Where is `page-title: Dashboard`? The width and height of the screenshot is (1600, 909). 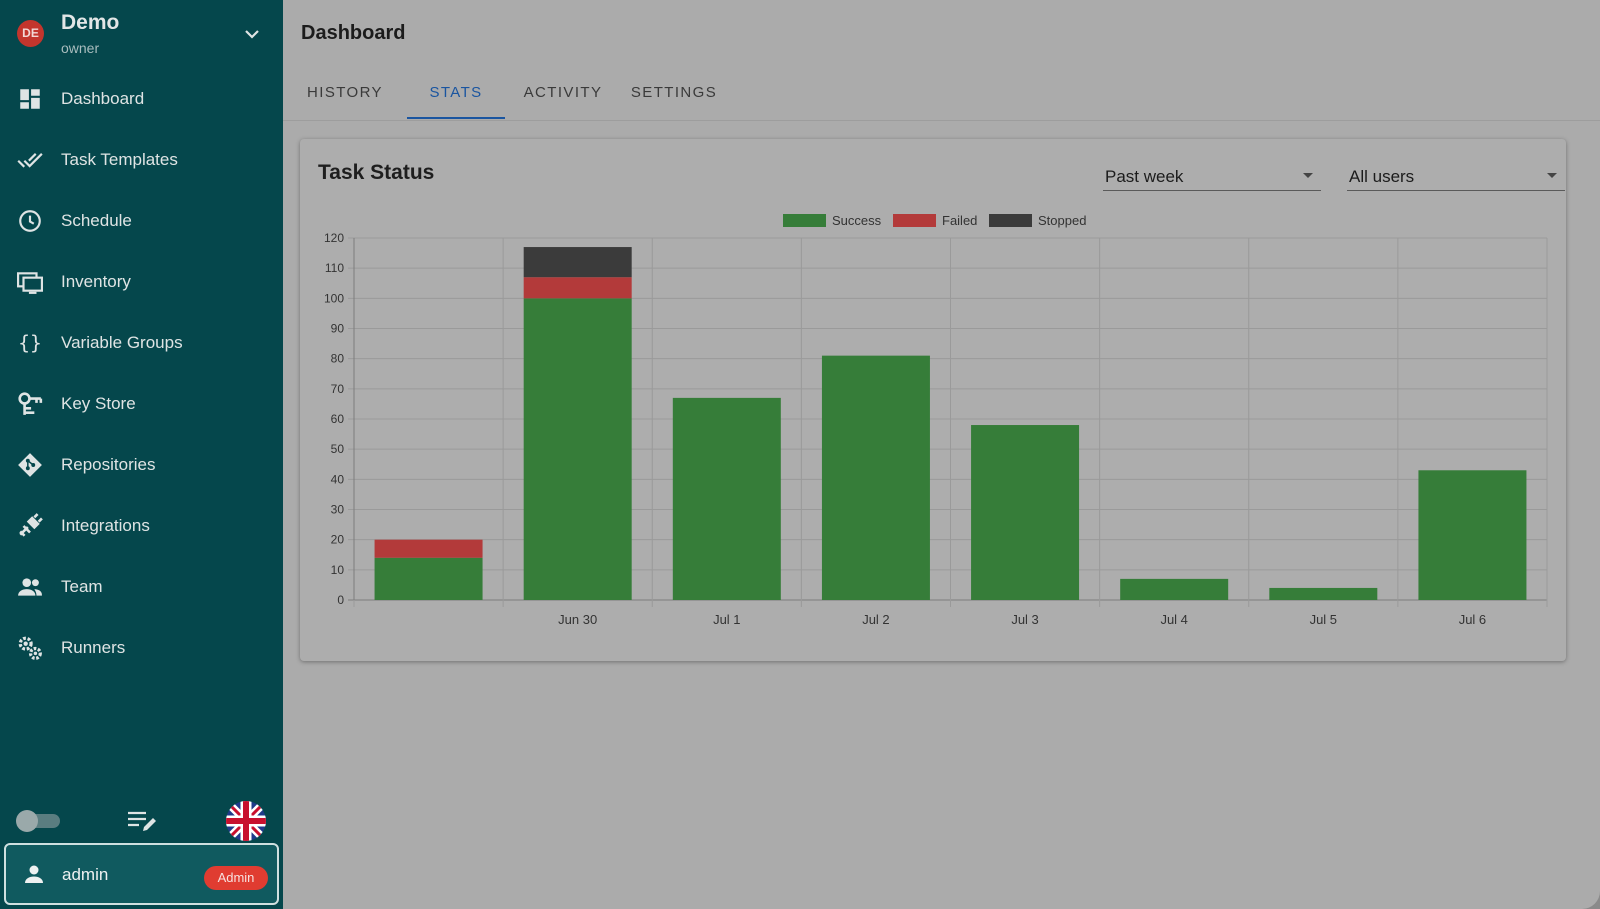
page-title: Dashboard is located at coordinates (353, 33).